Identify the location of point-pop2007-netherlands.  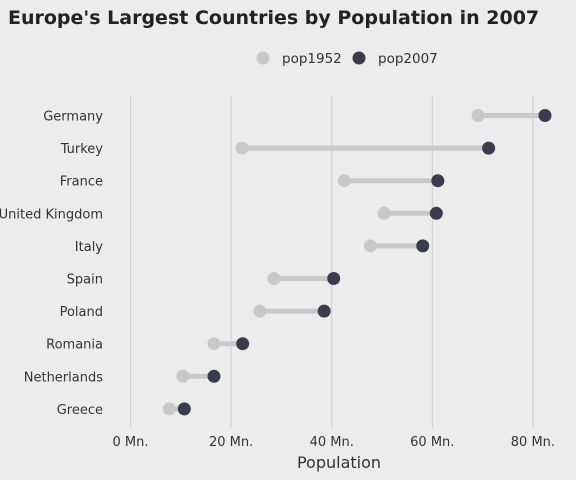
(214, 376).